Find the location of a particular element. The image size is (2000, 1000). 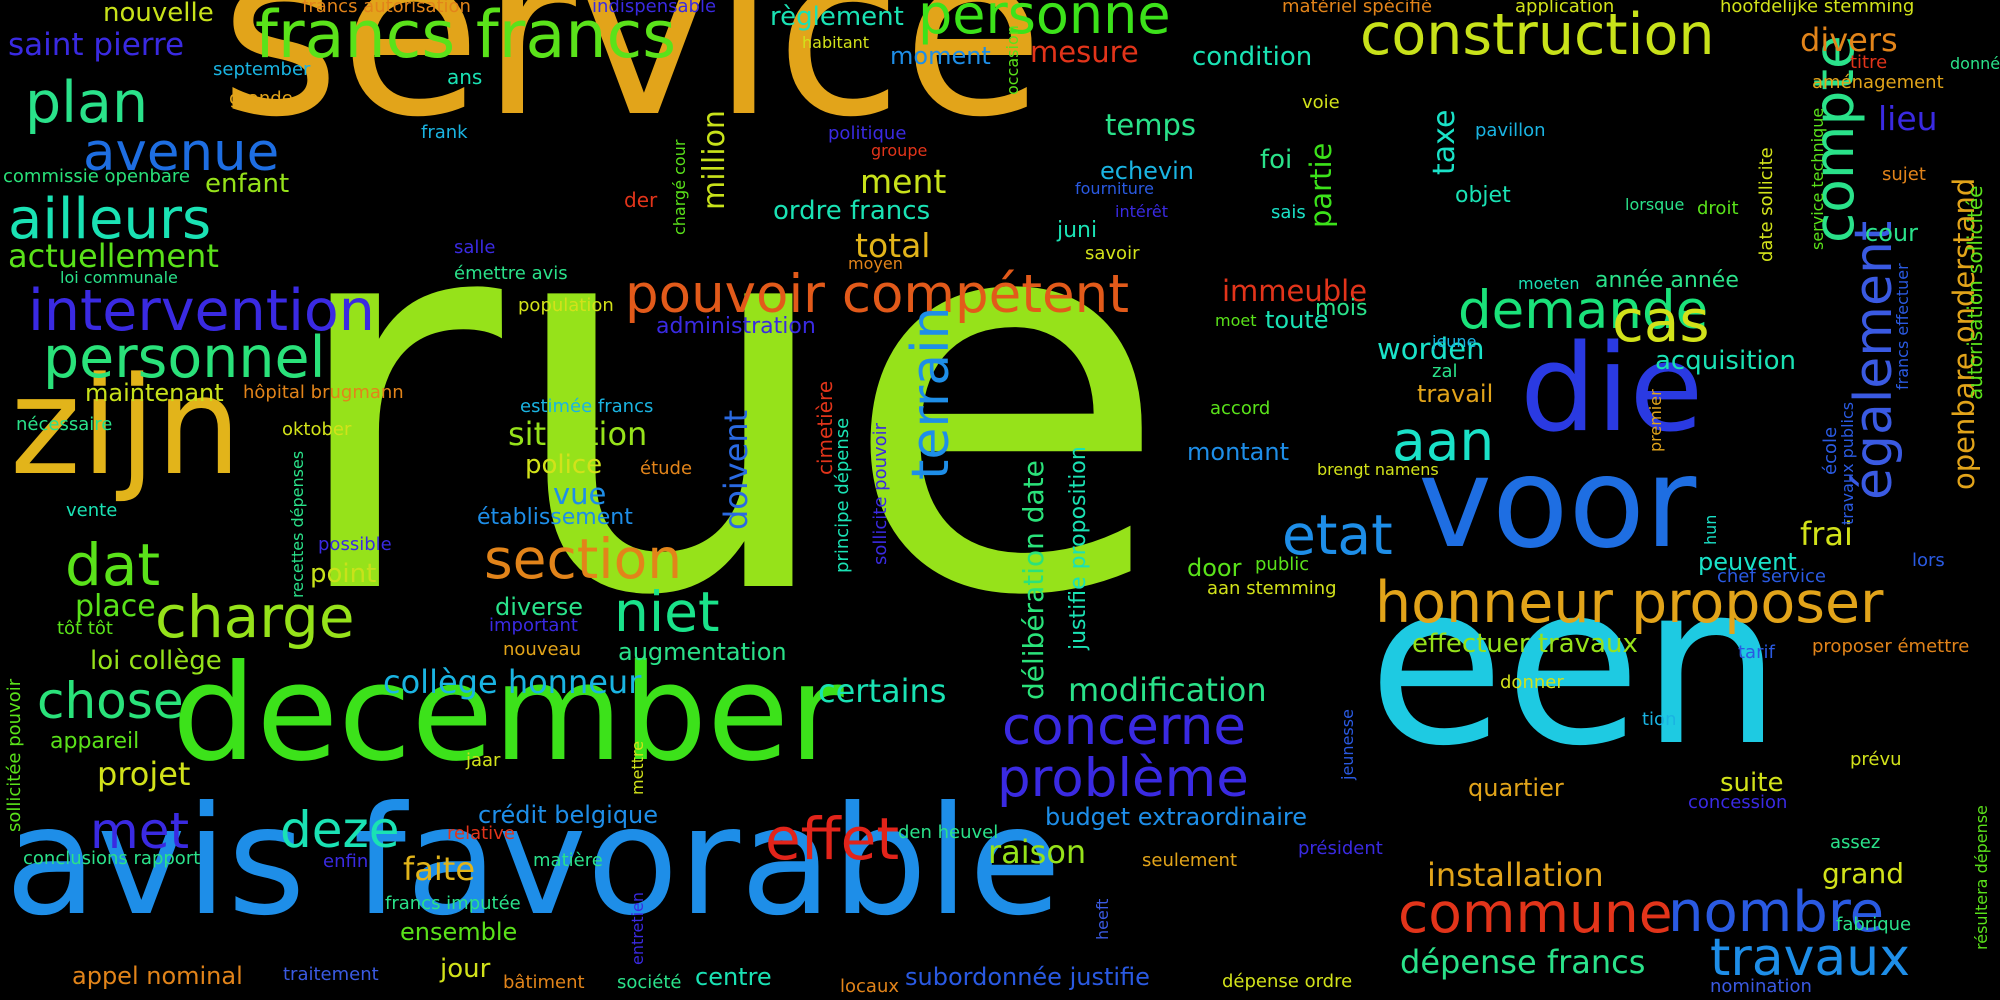

word-actuellement: actuellement is located at coordinates (113, 256).